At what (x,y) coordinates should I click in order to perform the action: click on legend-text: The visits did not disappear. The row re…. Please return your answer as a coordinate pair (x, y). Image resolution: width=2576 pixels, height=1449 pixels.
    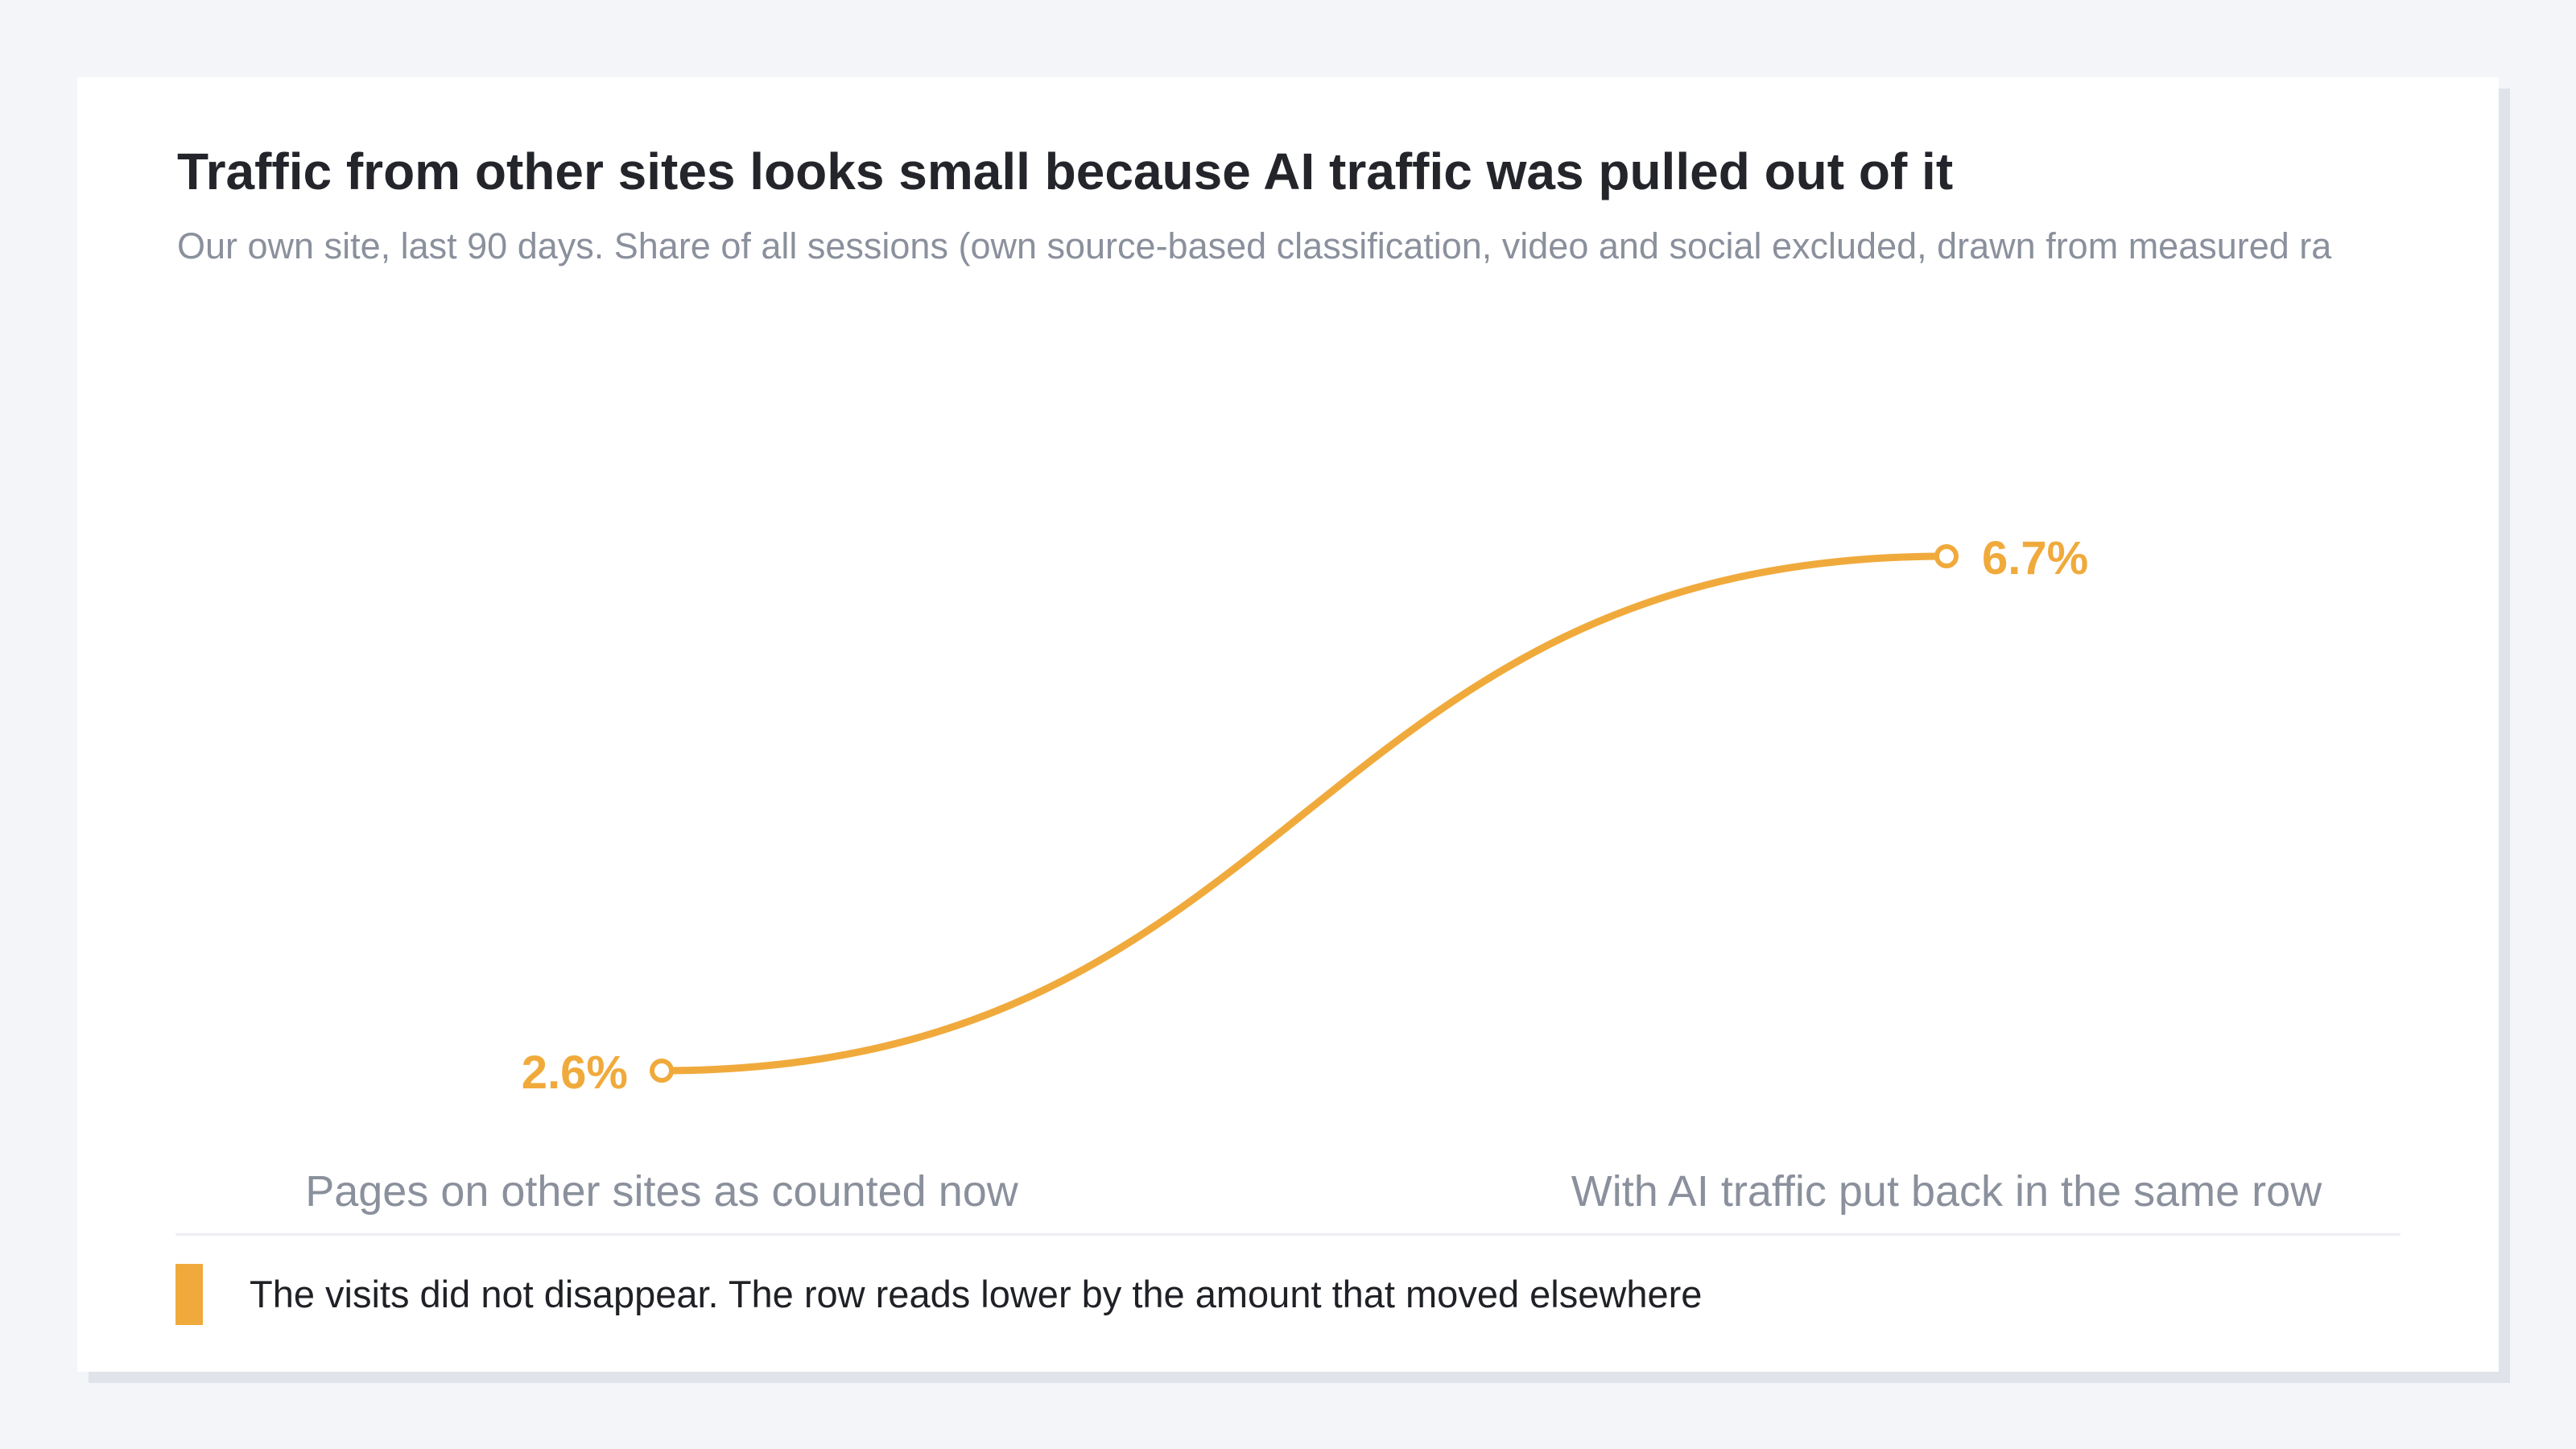
    Looking at the image, I should click on (976, 1294).